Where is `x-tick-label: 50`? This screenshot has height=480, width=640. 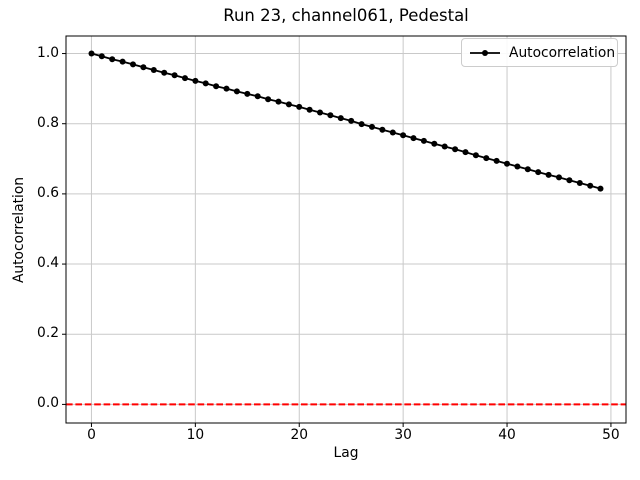
x-tick-label: 50 is located at coordinates (611, 435).